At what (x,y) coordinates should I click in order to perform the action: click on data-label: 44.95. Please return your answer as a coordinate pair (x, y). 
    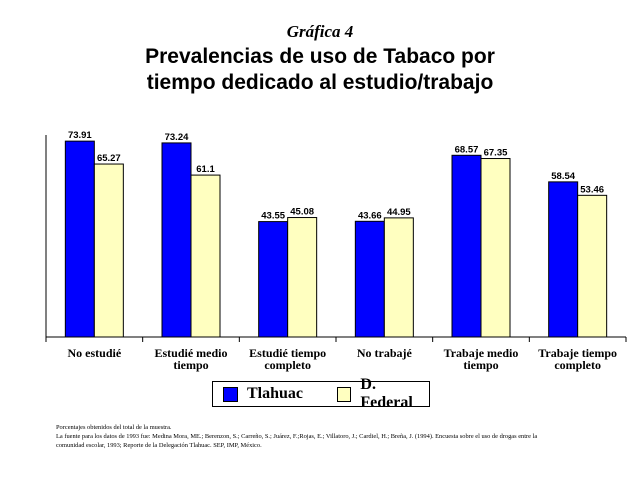
    Looking at the image, I should click on (399, 212).